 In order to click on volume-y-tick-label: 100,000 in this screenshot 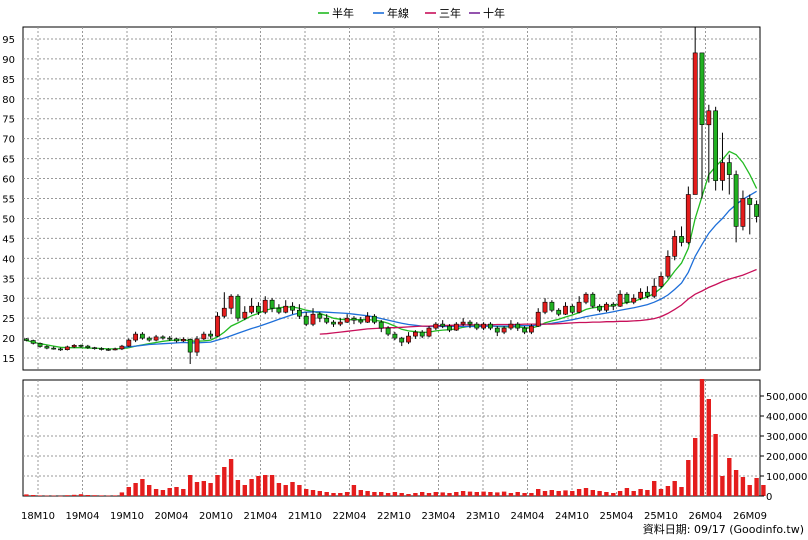, I will do `click(786, 477)`.